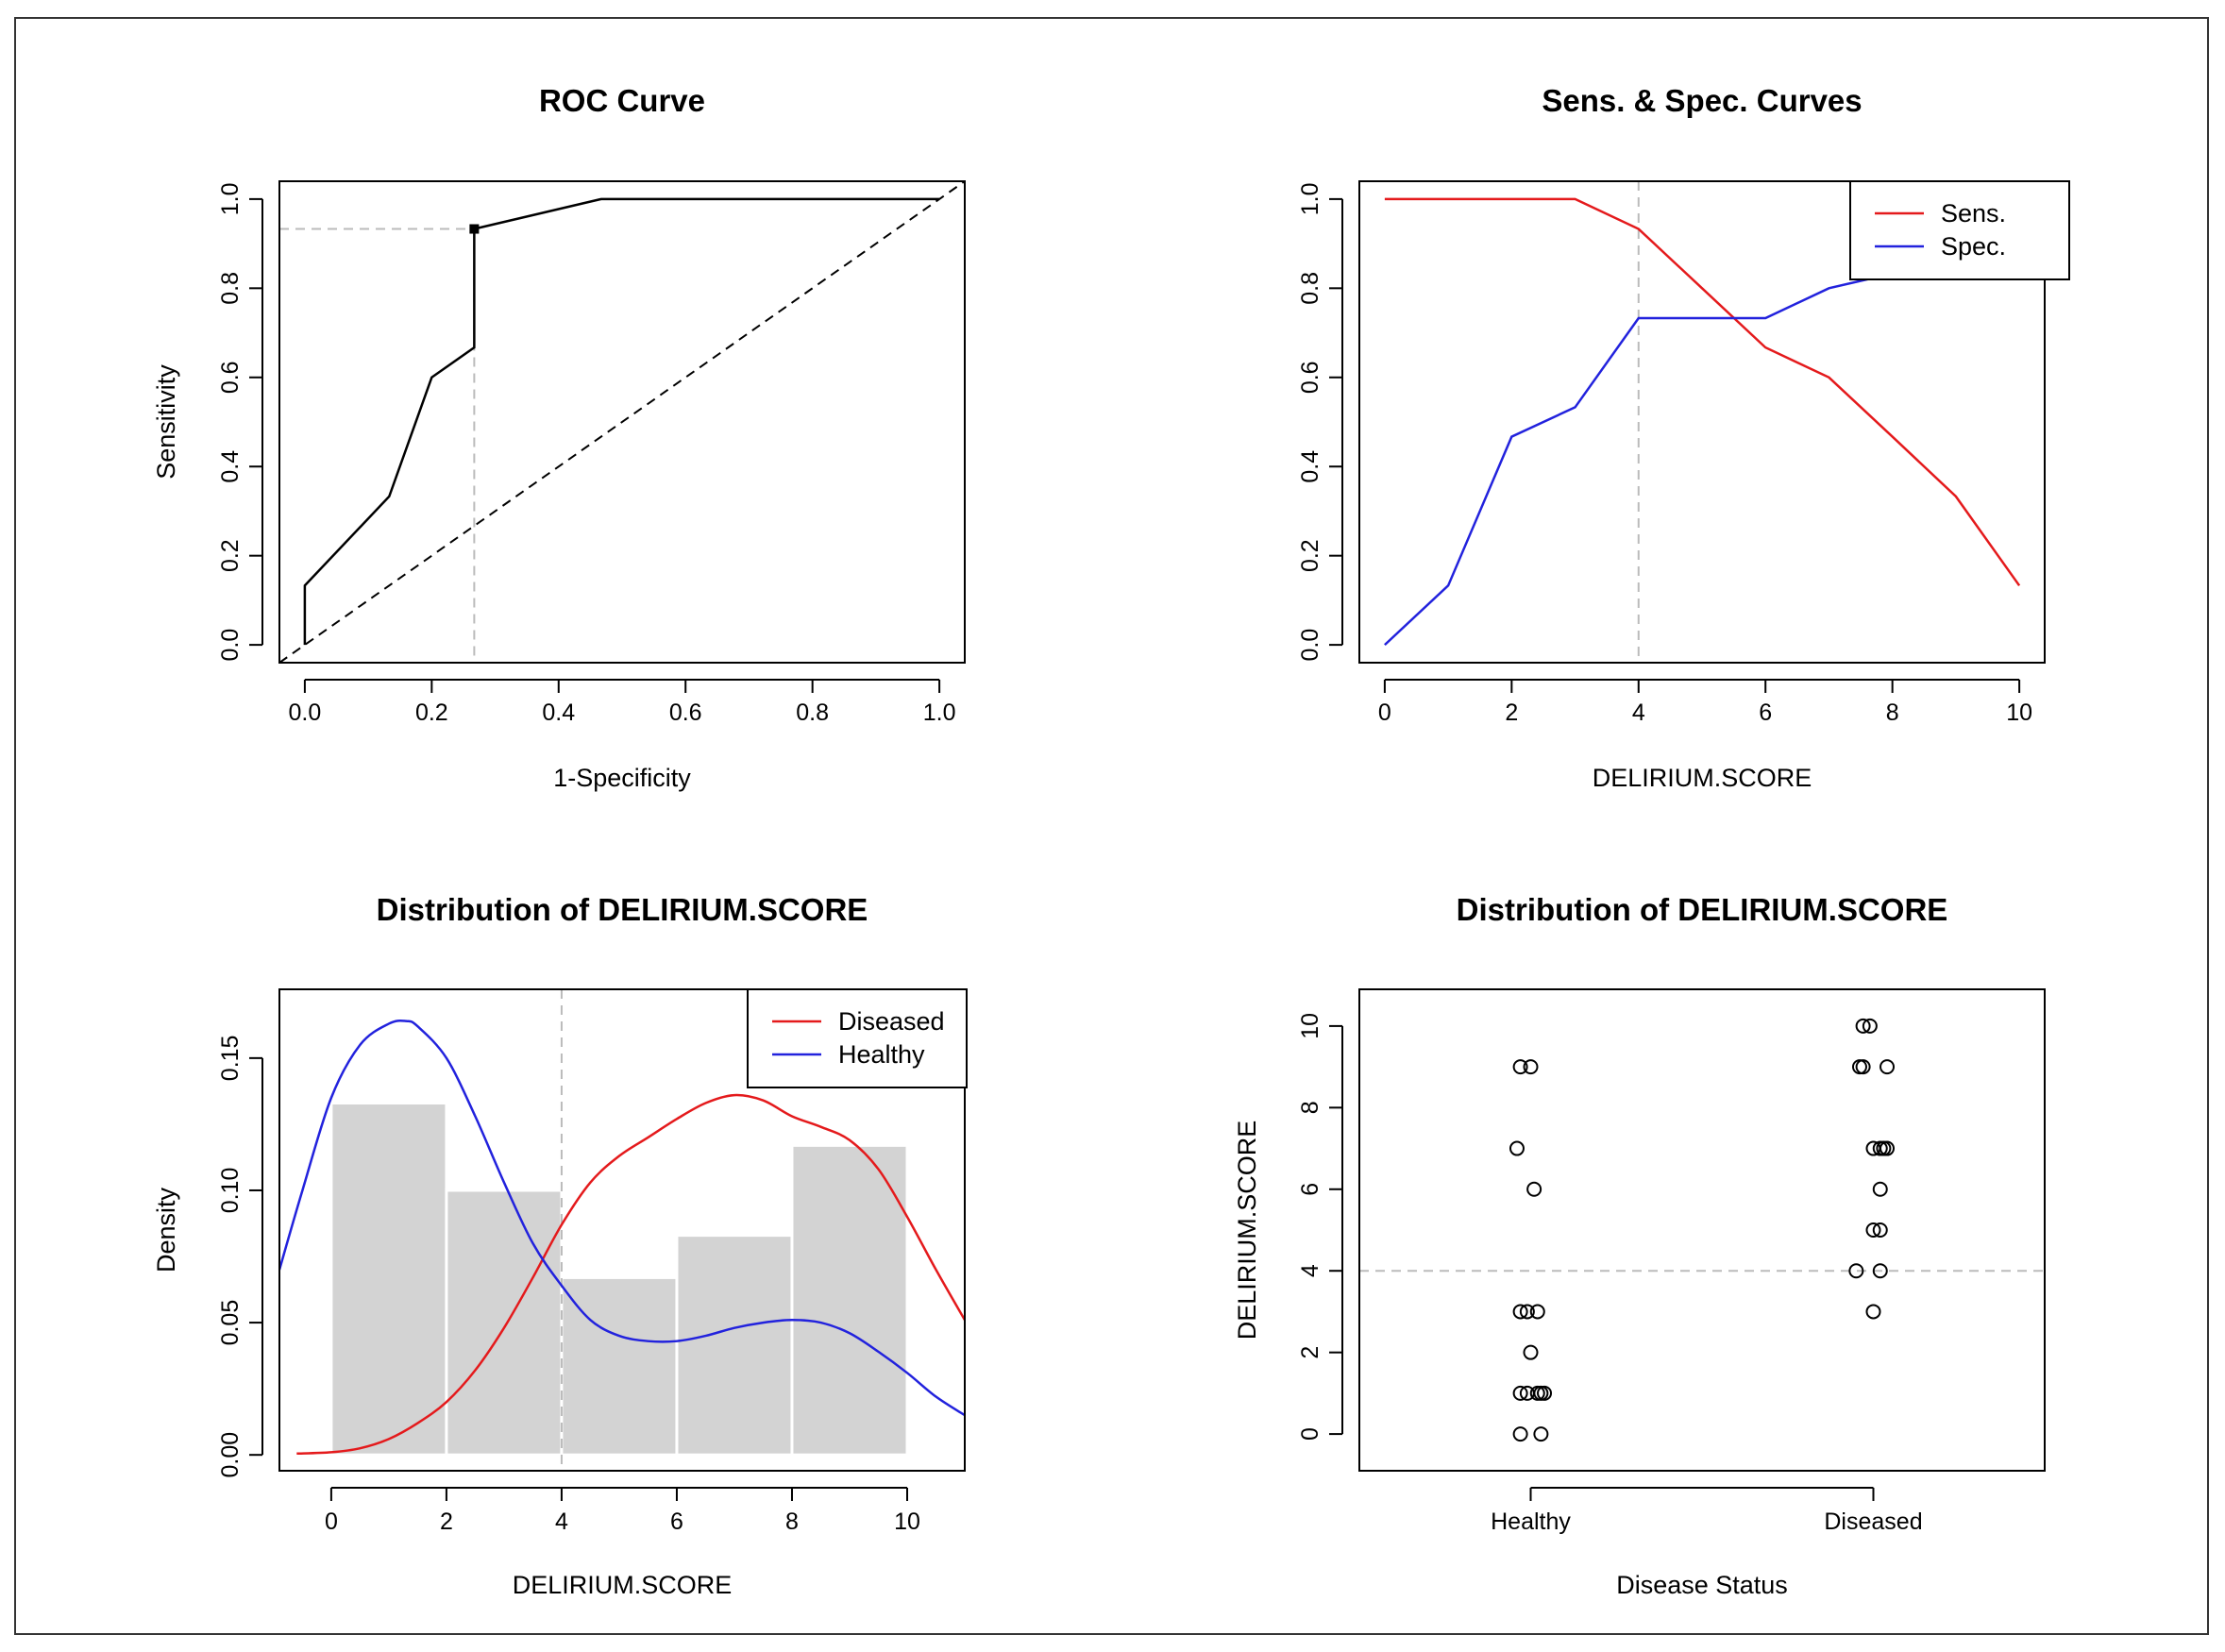 The height and width of the screenshot is (1652, 2225). Describe the element at coordinates (431, 713) in the screenshot. I see `x-tick-label: 0.2` at that location.